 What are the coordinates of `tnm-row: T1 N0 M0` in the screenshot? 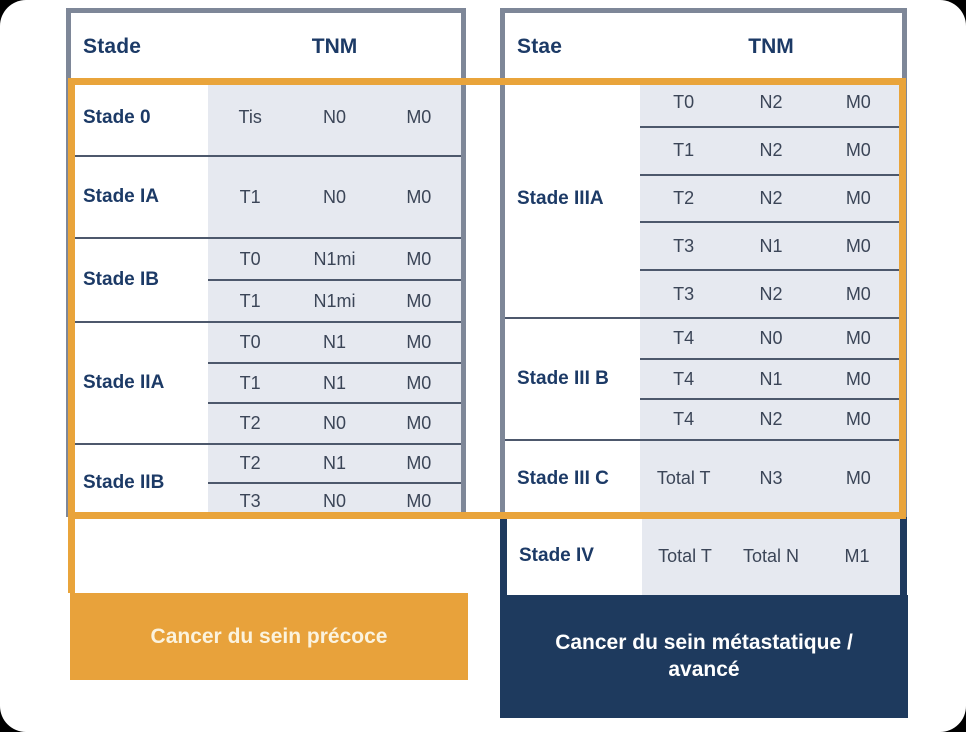 It's located at (334, 197).